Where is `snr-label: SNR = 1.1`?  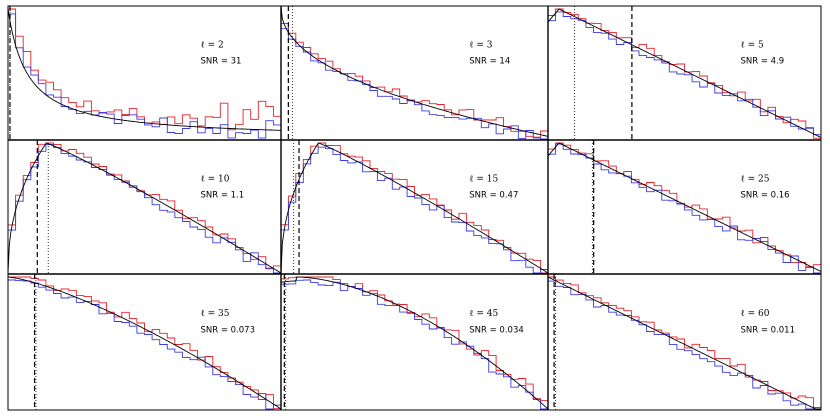
snr-label: SNR = 1.1 is located at coordinates (222, 196).